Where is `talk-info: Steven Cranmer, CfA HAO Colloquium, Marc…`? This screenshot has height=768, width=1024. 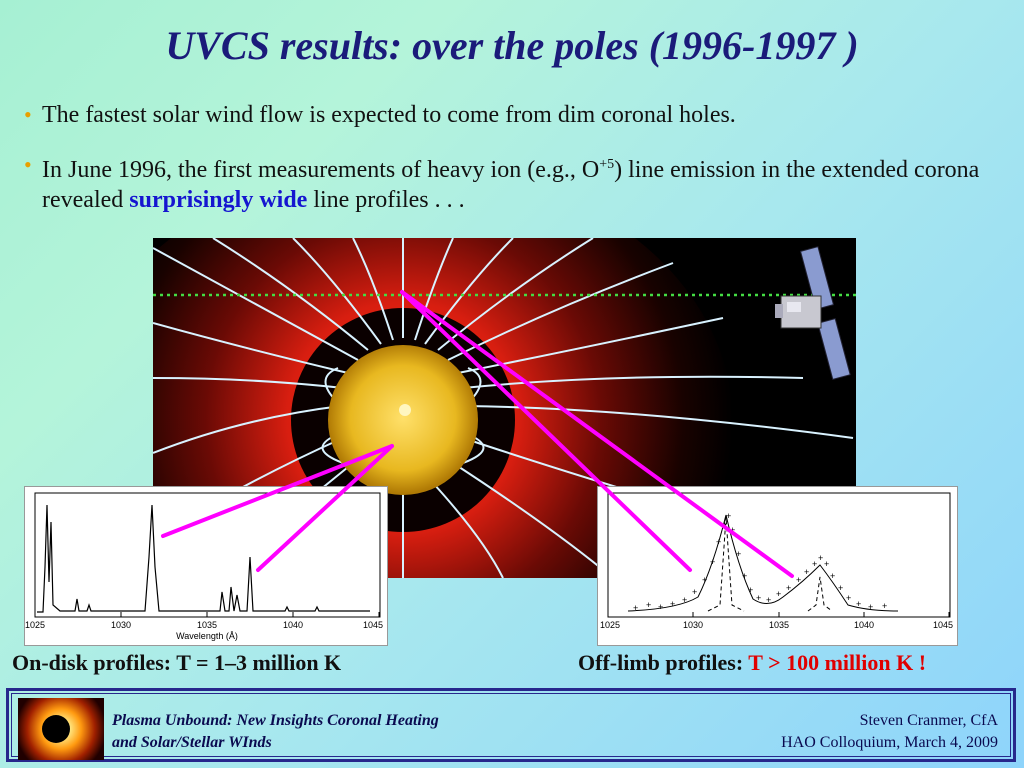 talk-info: Steven Cranmer, CfA HAO Colloquium, Marc… is located at coordinates (889, 732).